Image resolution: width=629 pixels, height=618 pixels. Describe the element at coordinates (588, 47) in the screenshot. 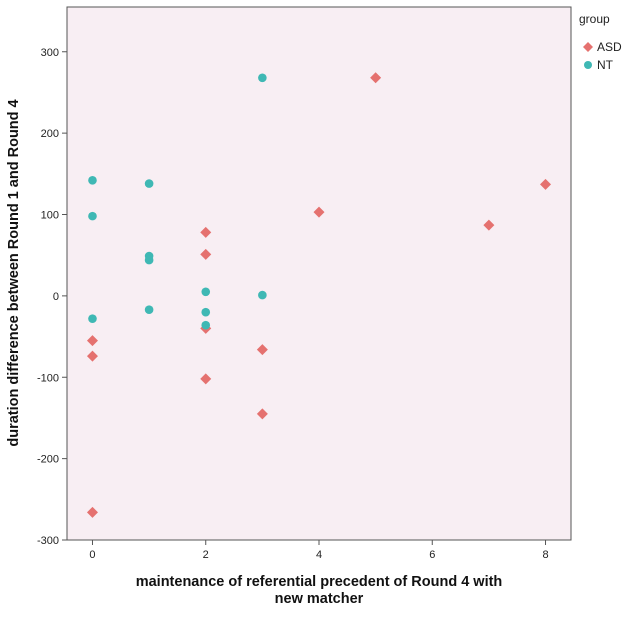

I see `diamond-marker-icon` at that location.